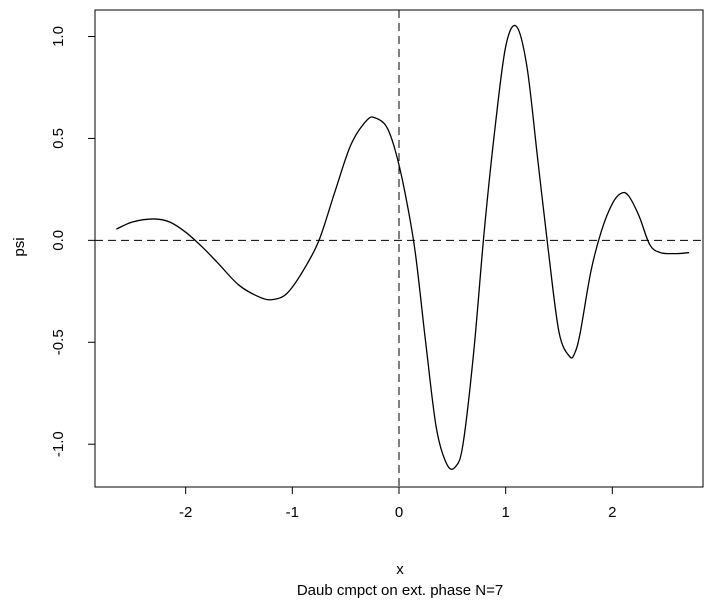 The height and width of the screenshot is (601, 715). Describe the element at coordinates (400, 590) in the screenshot. I see `chart-subtitle: Daub cmpct on ext. phase N=7` at that location.